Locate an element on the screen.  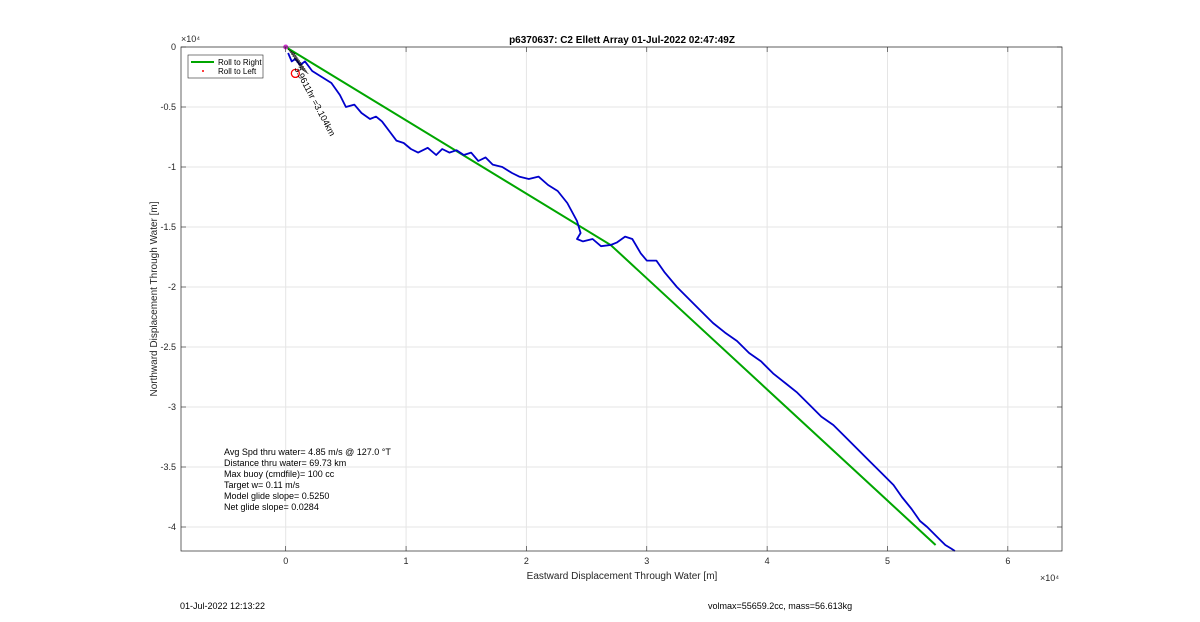
x-axis-label: Eastward Displacement Through Water [m] is located at coordinates (622, 576).